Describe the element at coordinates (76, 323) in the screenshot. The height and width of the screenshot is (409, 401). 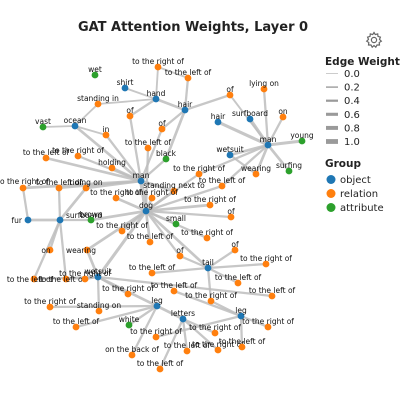
I see `node-tlo13: to the left of` at that location.